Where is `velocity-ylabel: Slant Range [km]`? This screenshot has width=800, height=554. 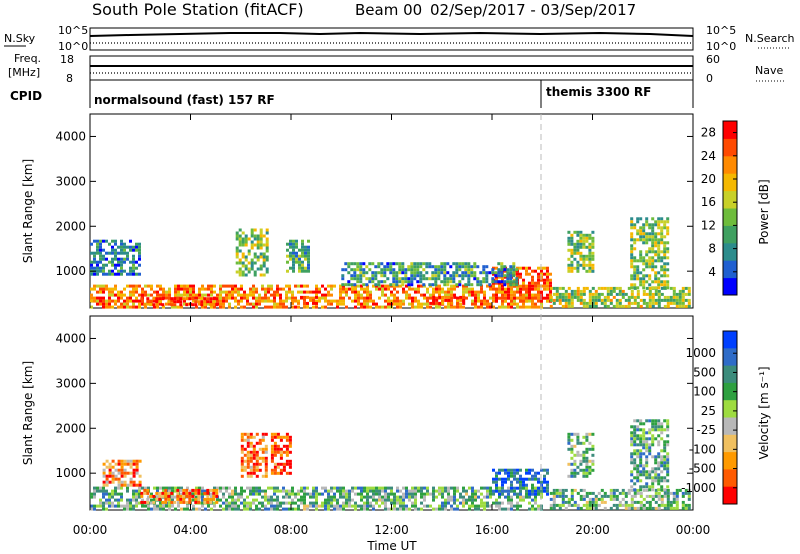 velocity-ylabel: Slant Range [km] is located at coordinates (28, 413).